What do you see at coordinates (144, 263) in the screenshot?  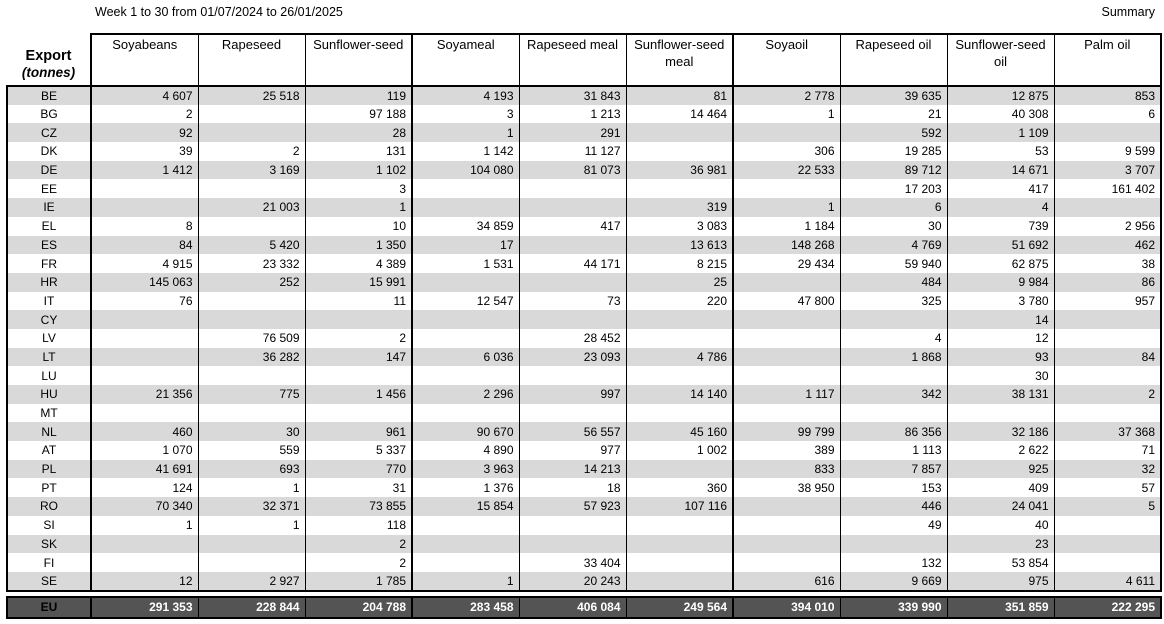 I see `value-cell: 4 915` at bounding box center [144, 263].